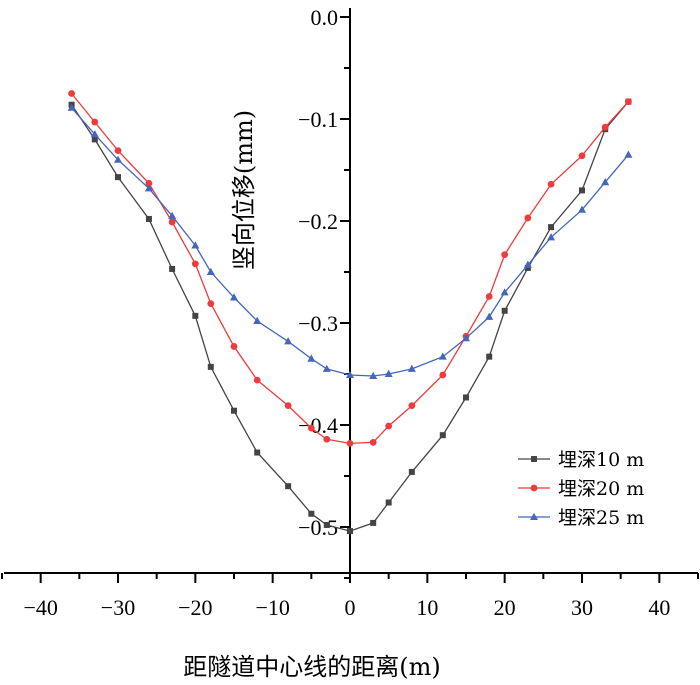 The image size is (700, 685). I want to click on y-tick-label: −0.3, so click(318, 323).